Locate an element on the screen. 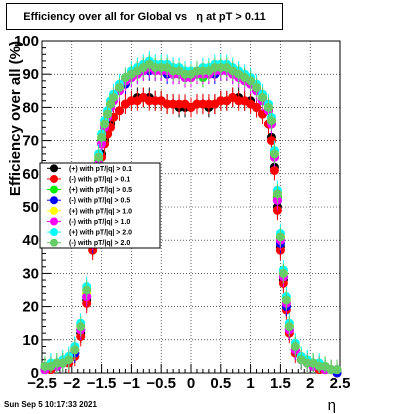 The image size is (400, 414). legend-label: (+) with pT/|q| > 2.0 is located at coordinates (100, 233).